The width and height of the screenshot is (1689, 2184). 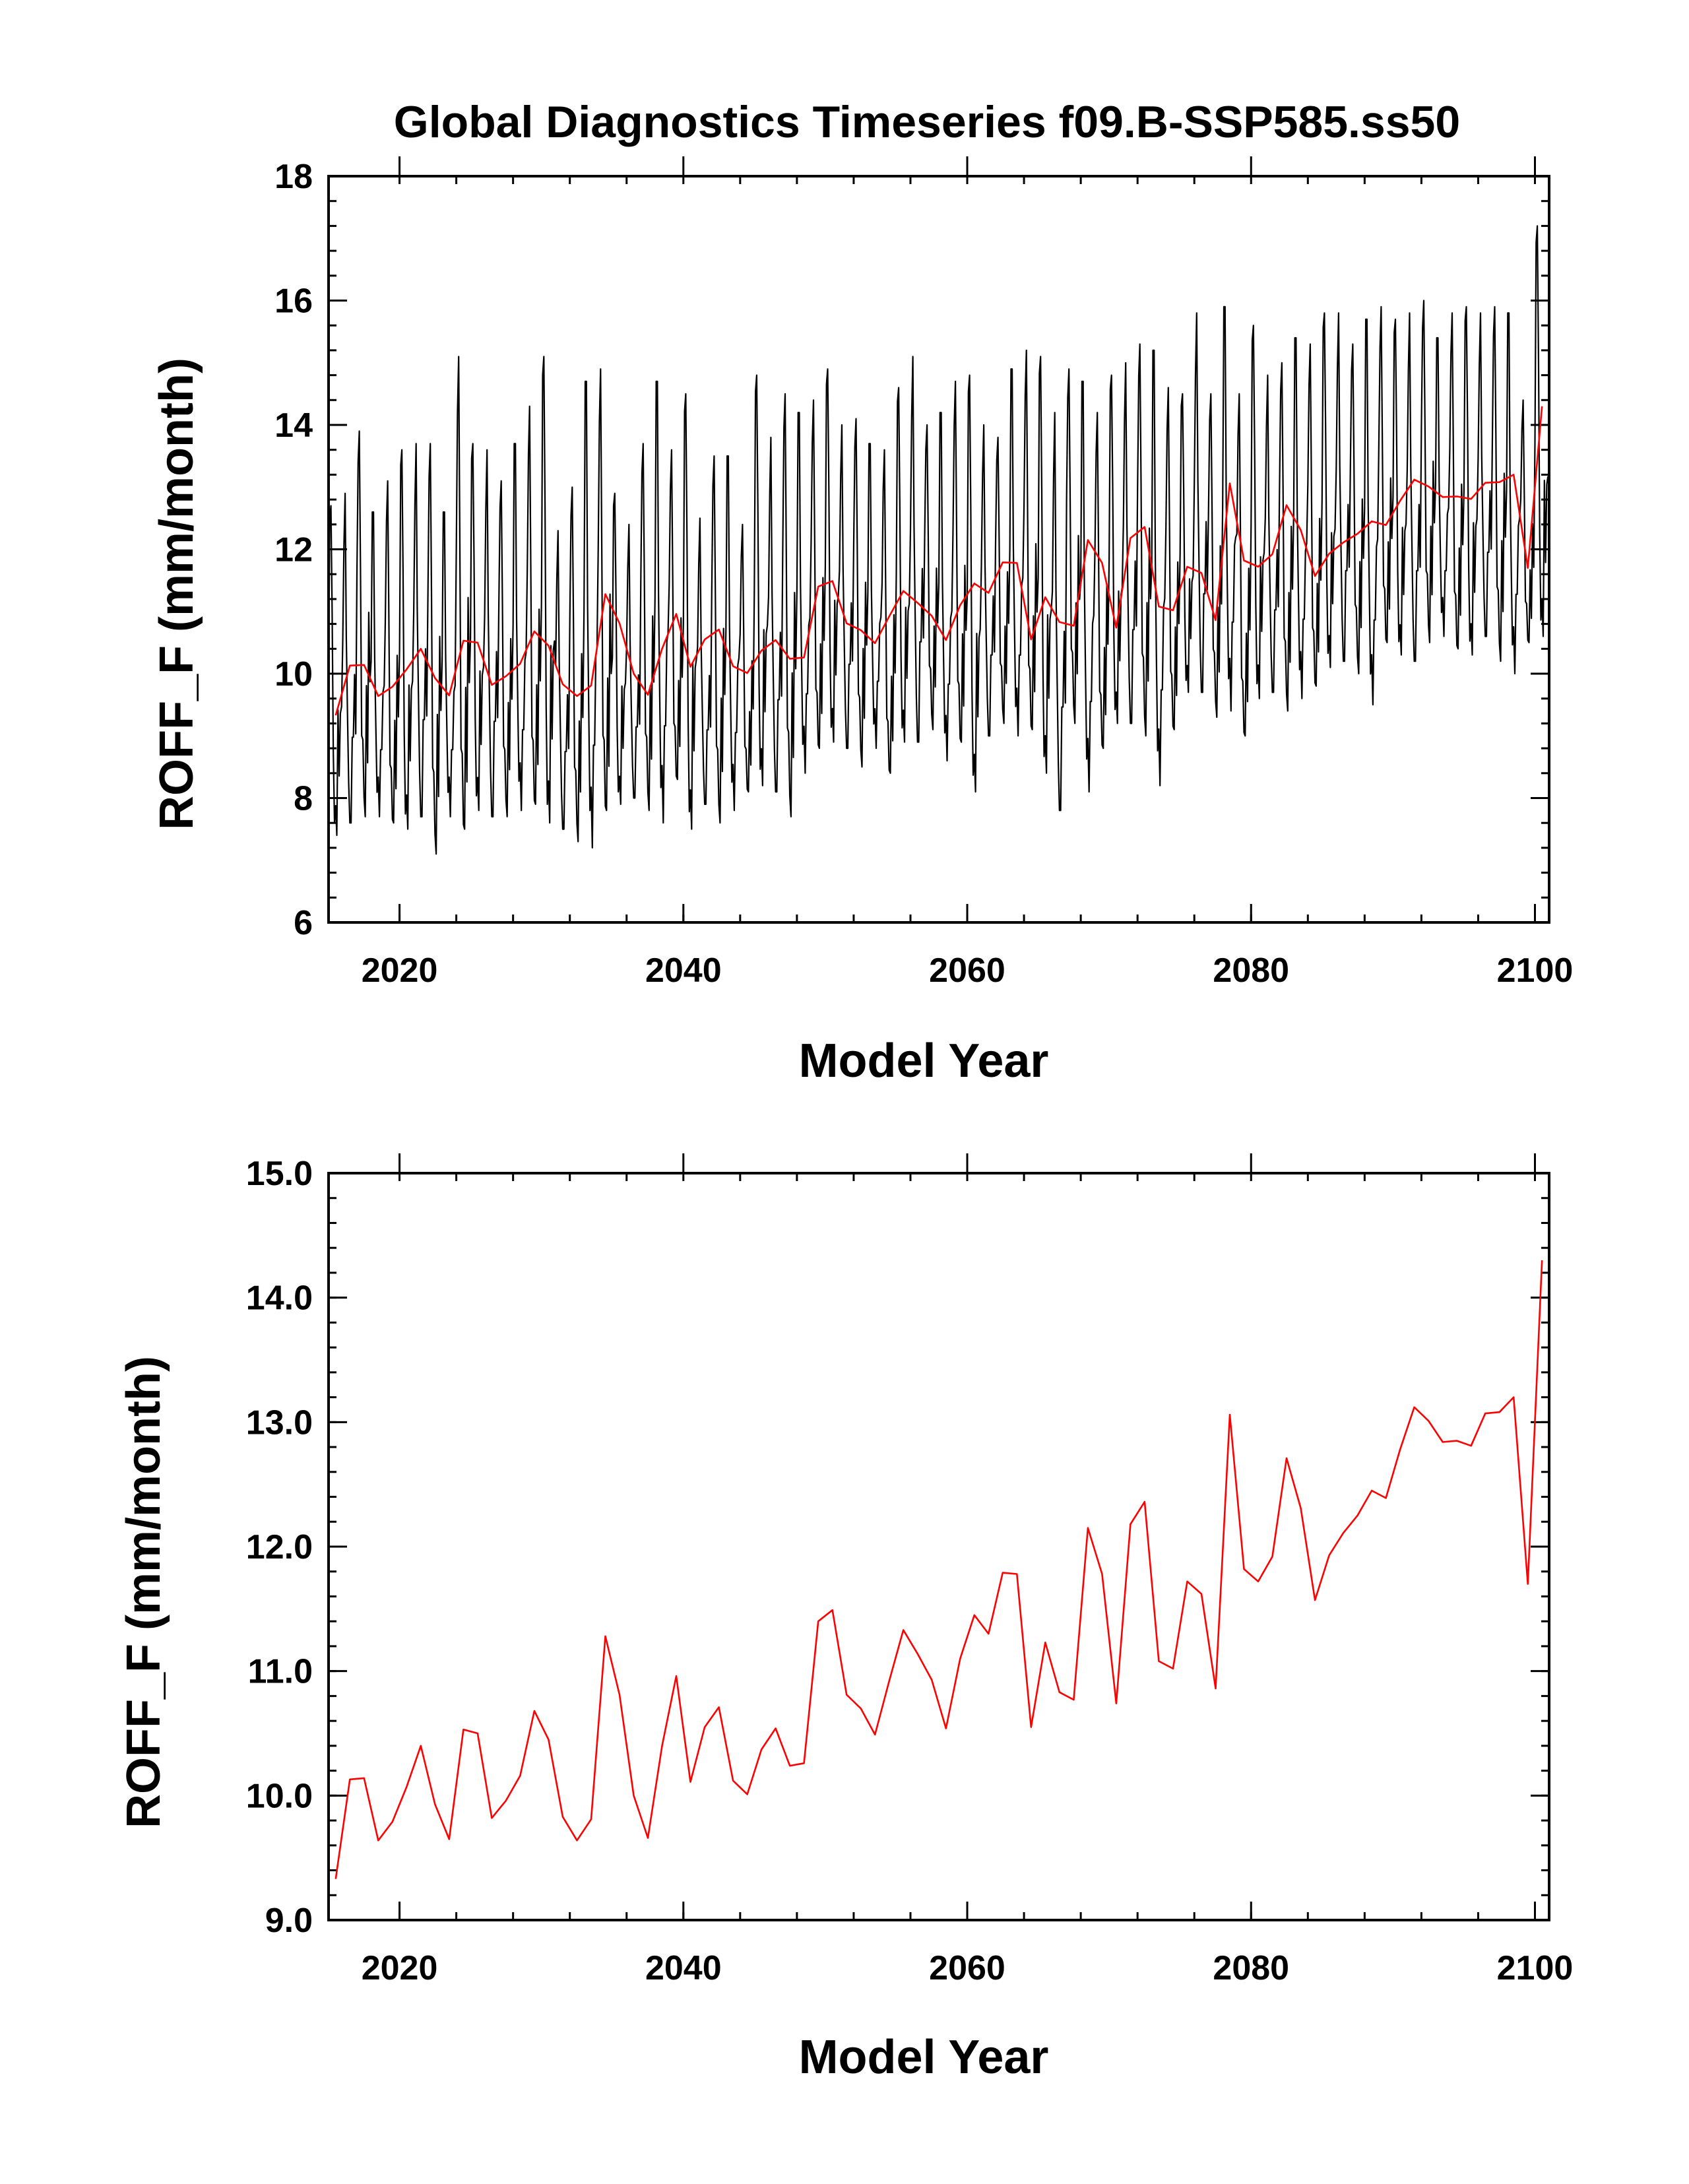 I want to click on y-tick-label: 9.0, so click(x=289, y=1921).